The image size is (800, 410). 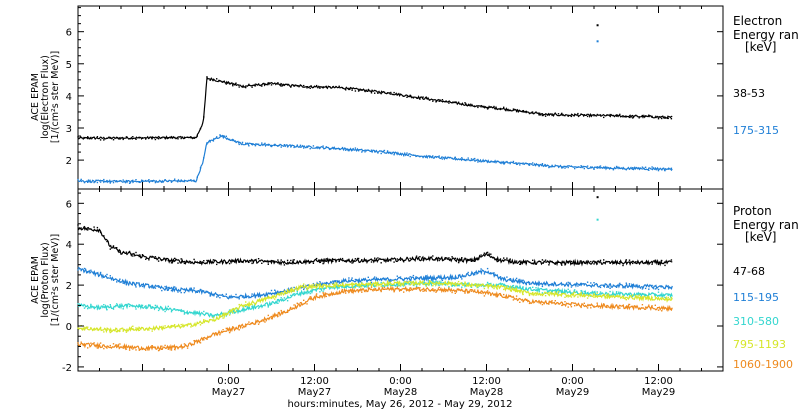 I want to click on electron-ylabel-line-3: [1/(cm²s ster MeV)], so click(x=55, y=97).